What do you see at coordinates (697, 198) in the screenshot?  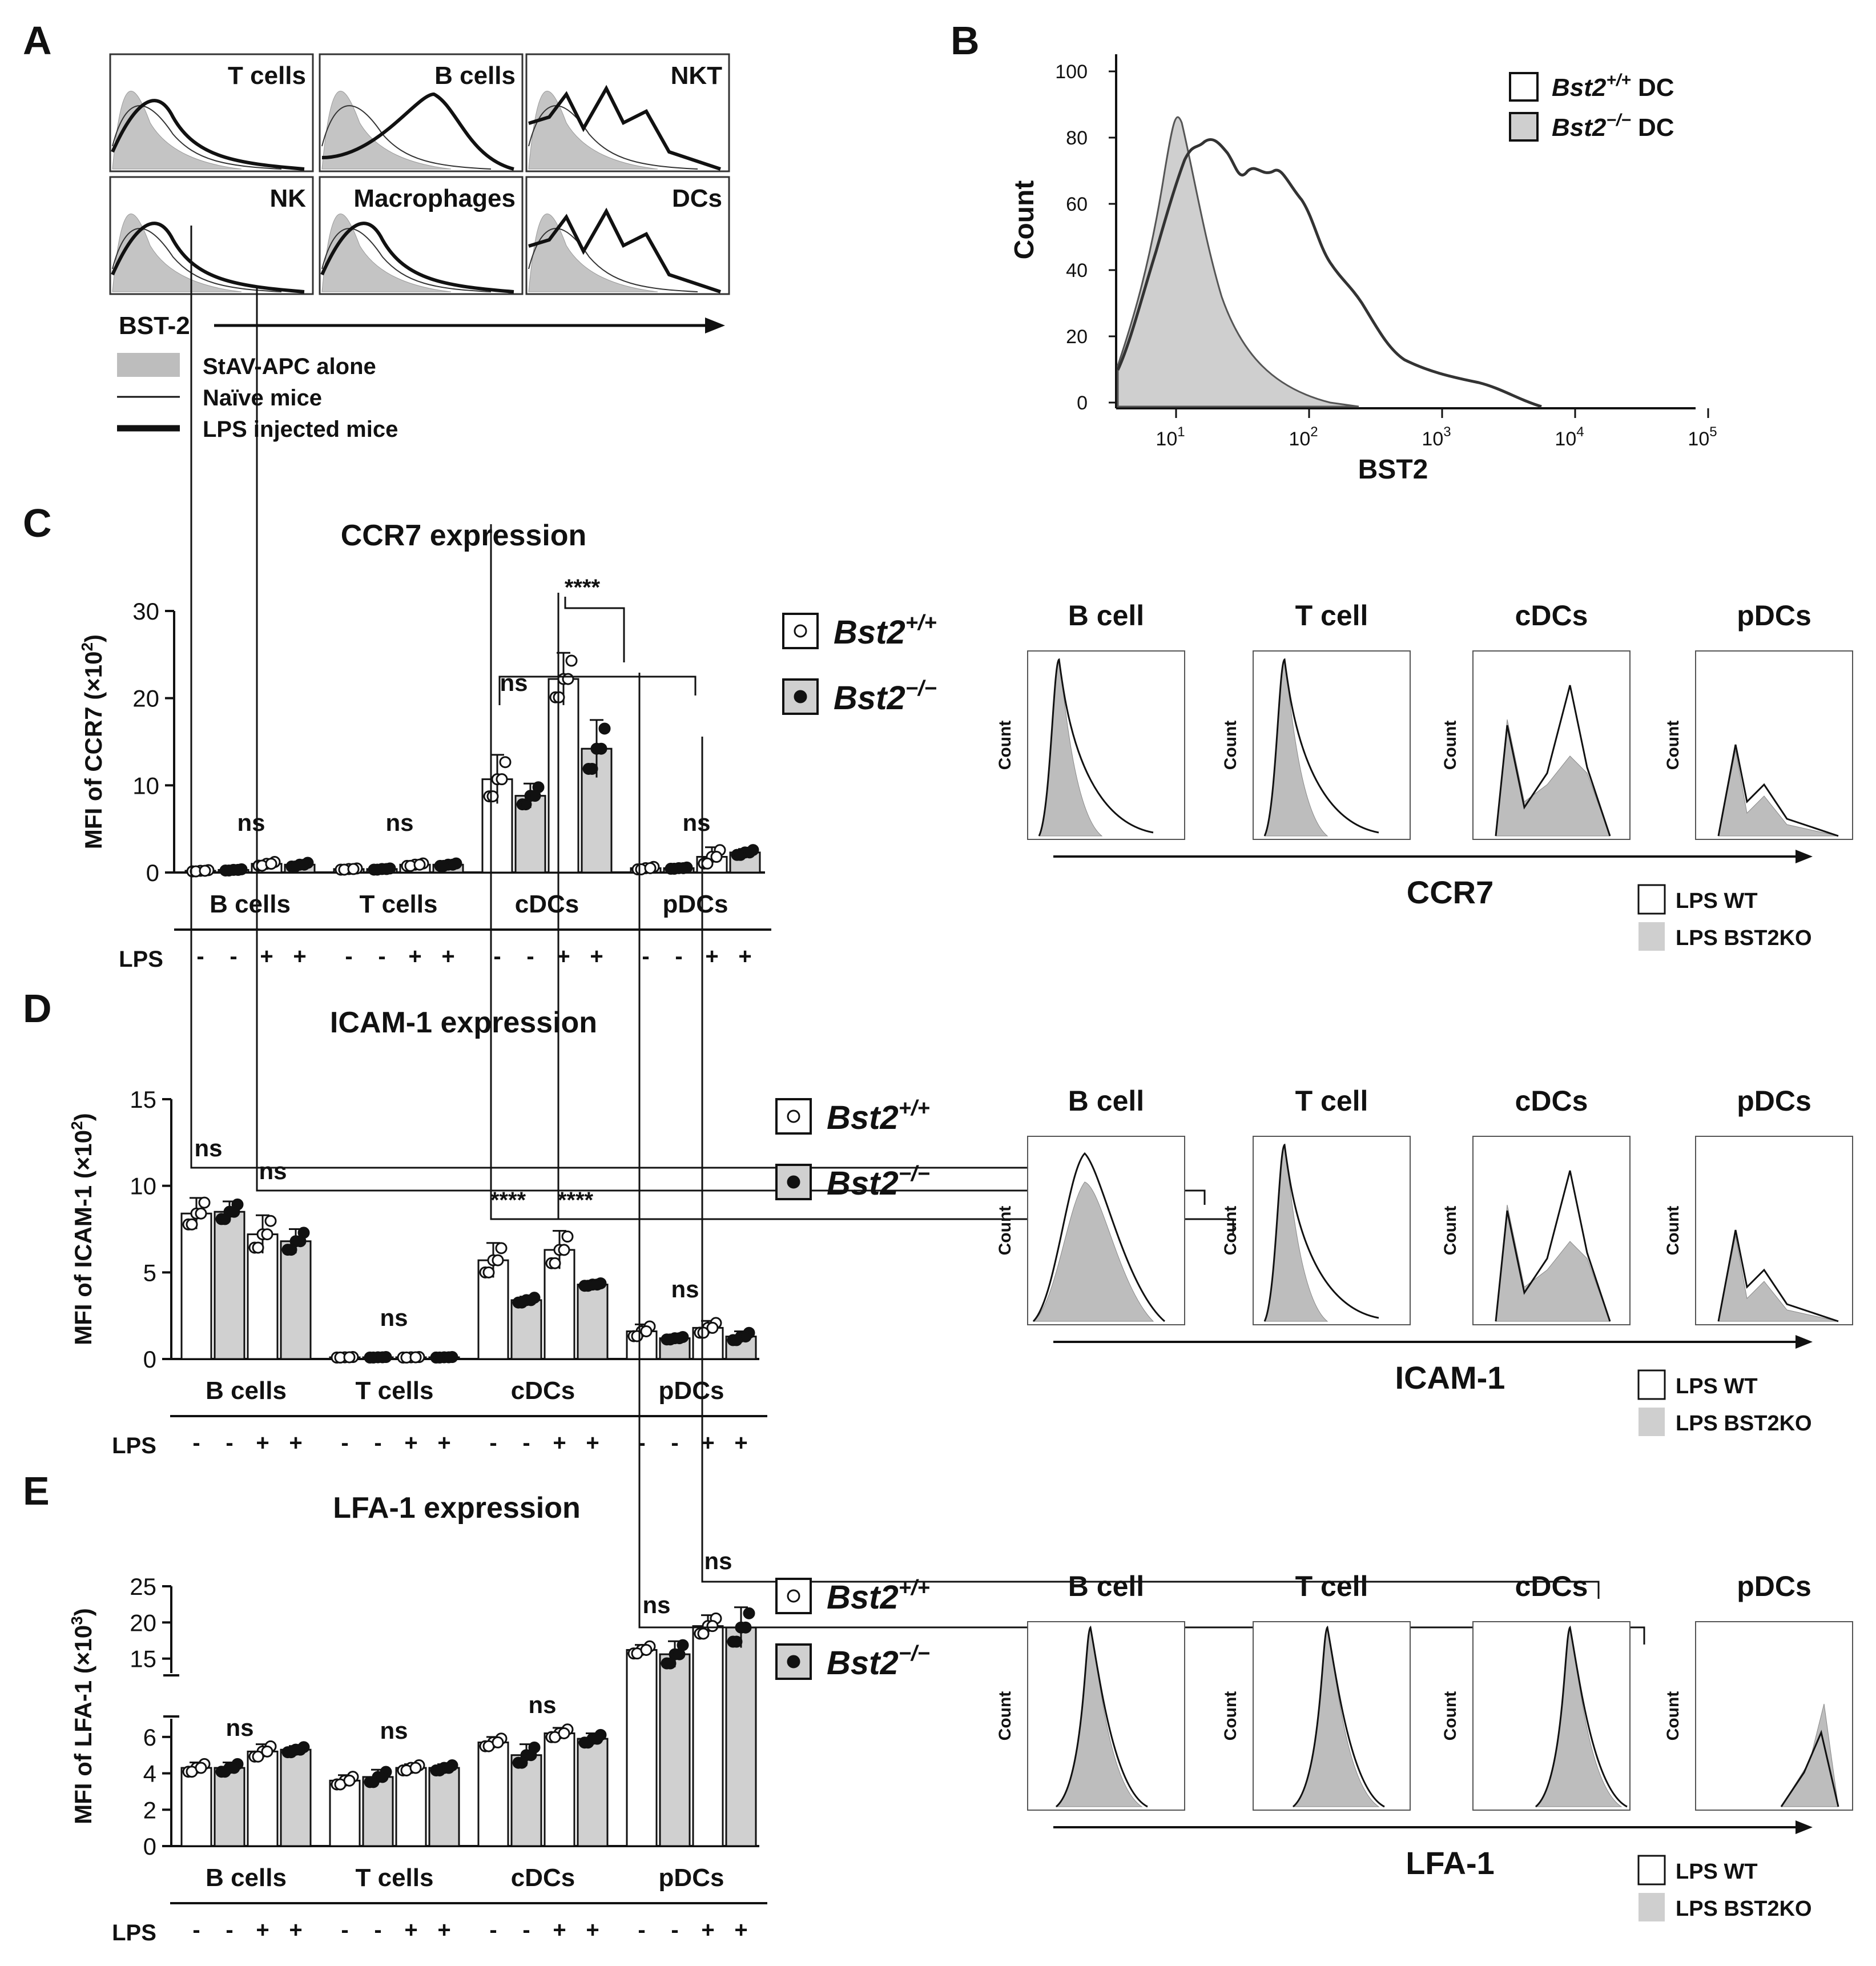 I see `histogram-label-dcs: DCs` at bounding box center [697, 198].